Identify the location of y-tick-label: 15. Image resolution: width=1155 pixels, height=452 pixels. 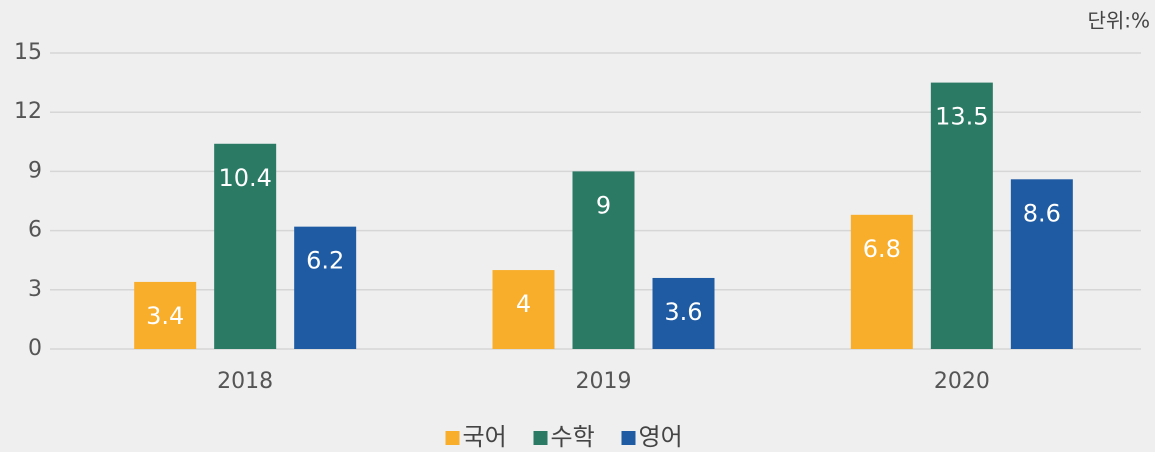
(28, 52).